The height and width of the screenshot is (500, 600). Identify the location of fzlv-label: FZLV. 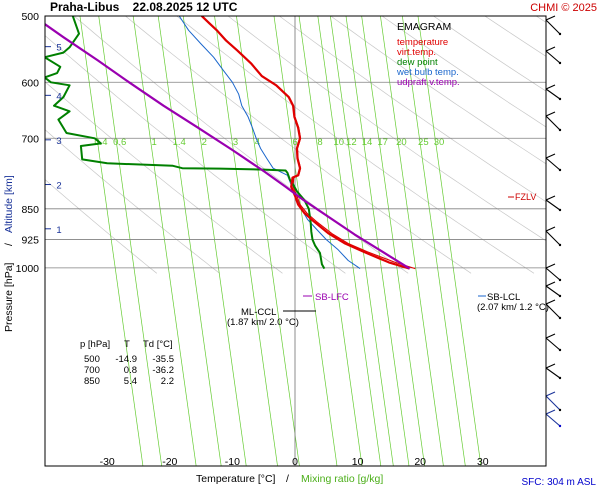
(525, 197).